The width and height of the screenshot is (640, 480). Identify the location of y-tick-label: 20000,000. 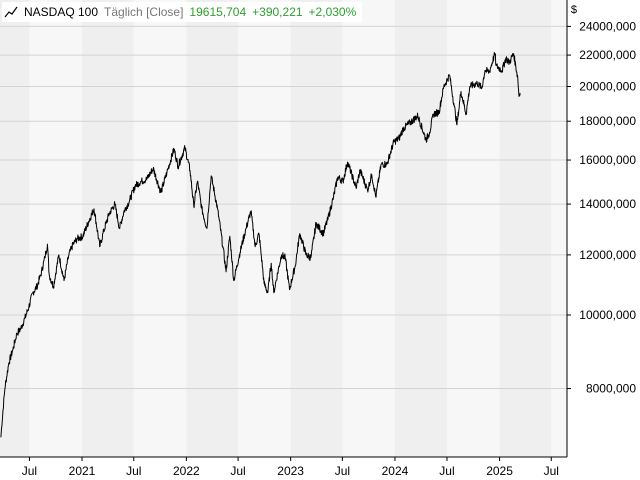
(607, 86).